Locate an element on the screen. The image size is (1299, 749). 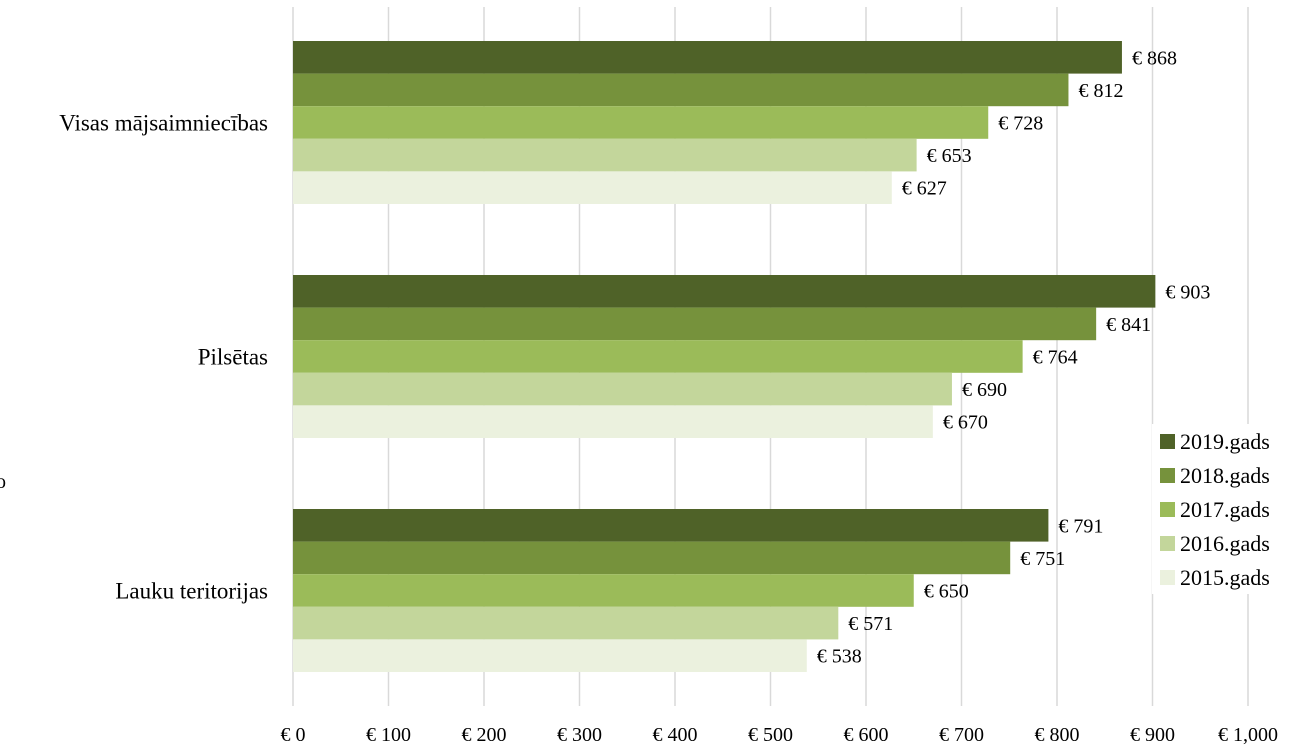
data-label-0-4: € 627 is located at coordinates (924, 189).